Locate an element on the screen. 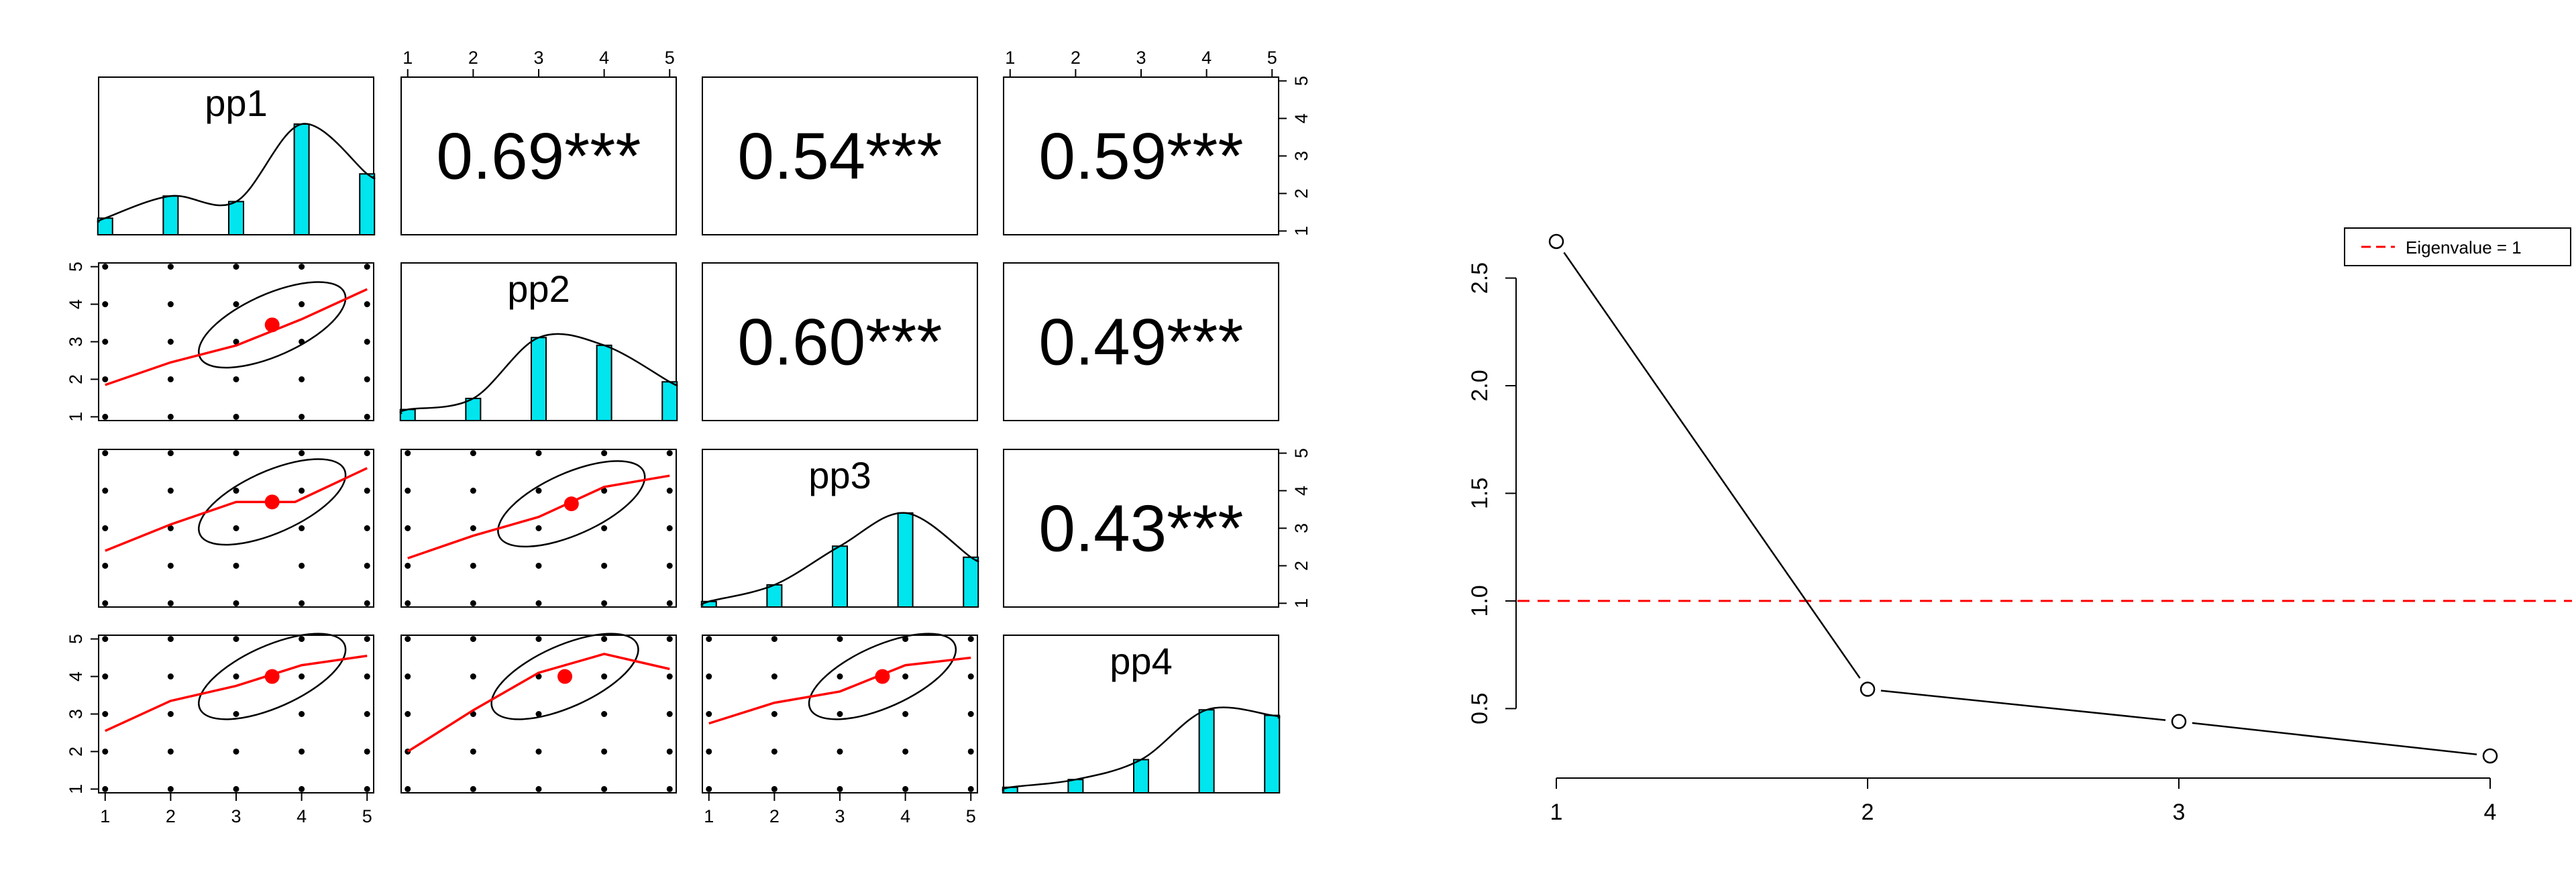 The height and width of the screenshot is (876, 2576). y-tick-label: 2.0 is located at coordinates (1480, 385).